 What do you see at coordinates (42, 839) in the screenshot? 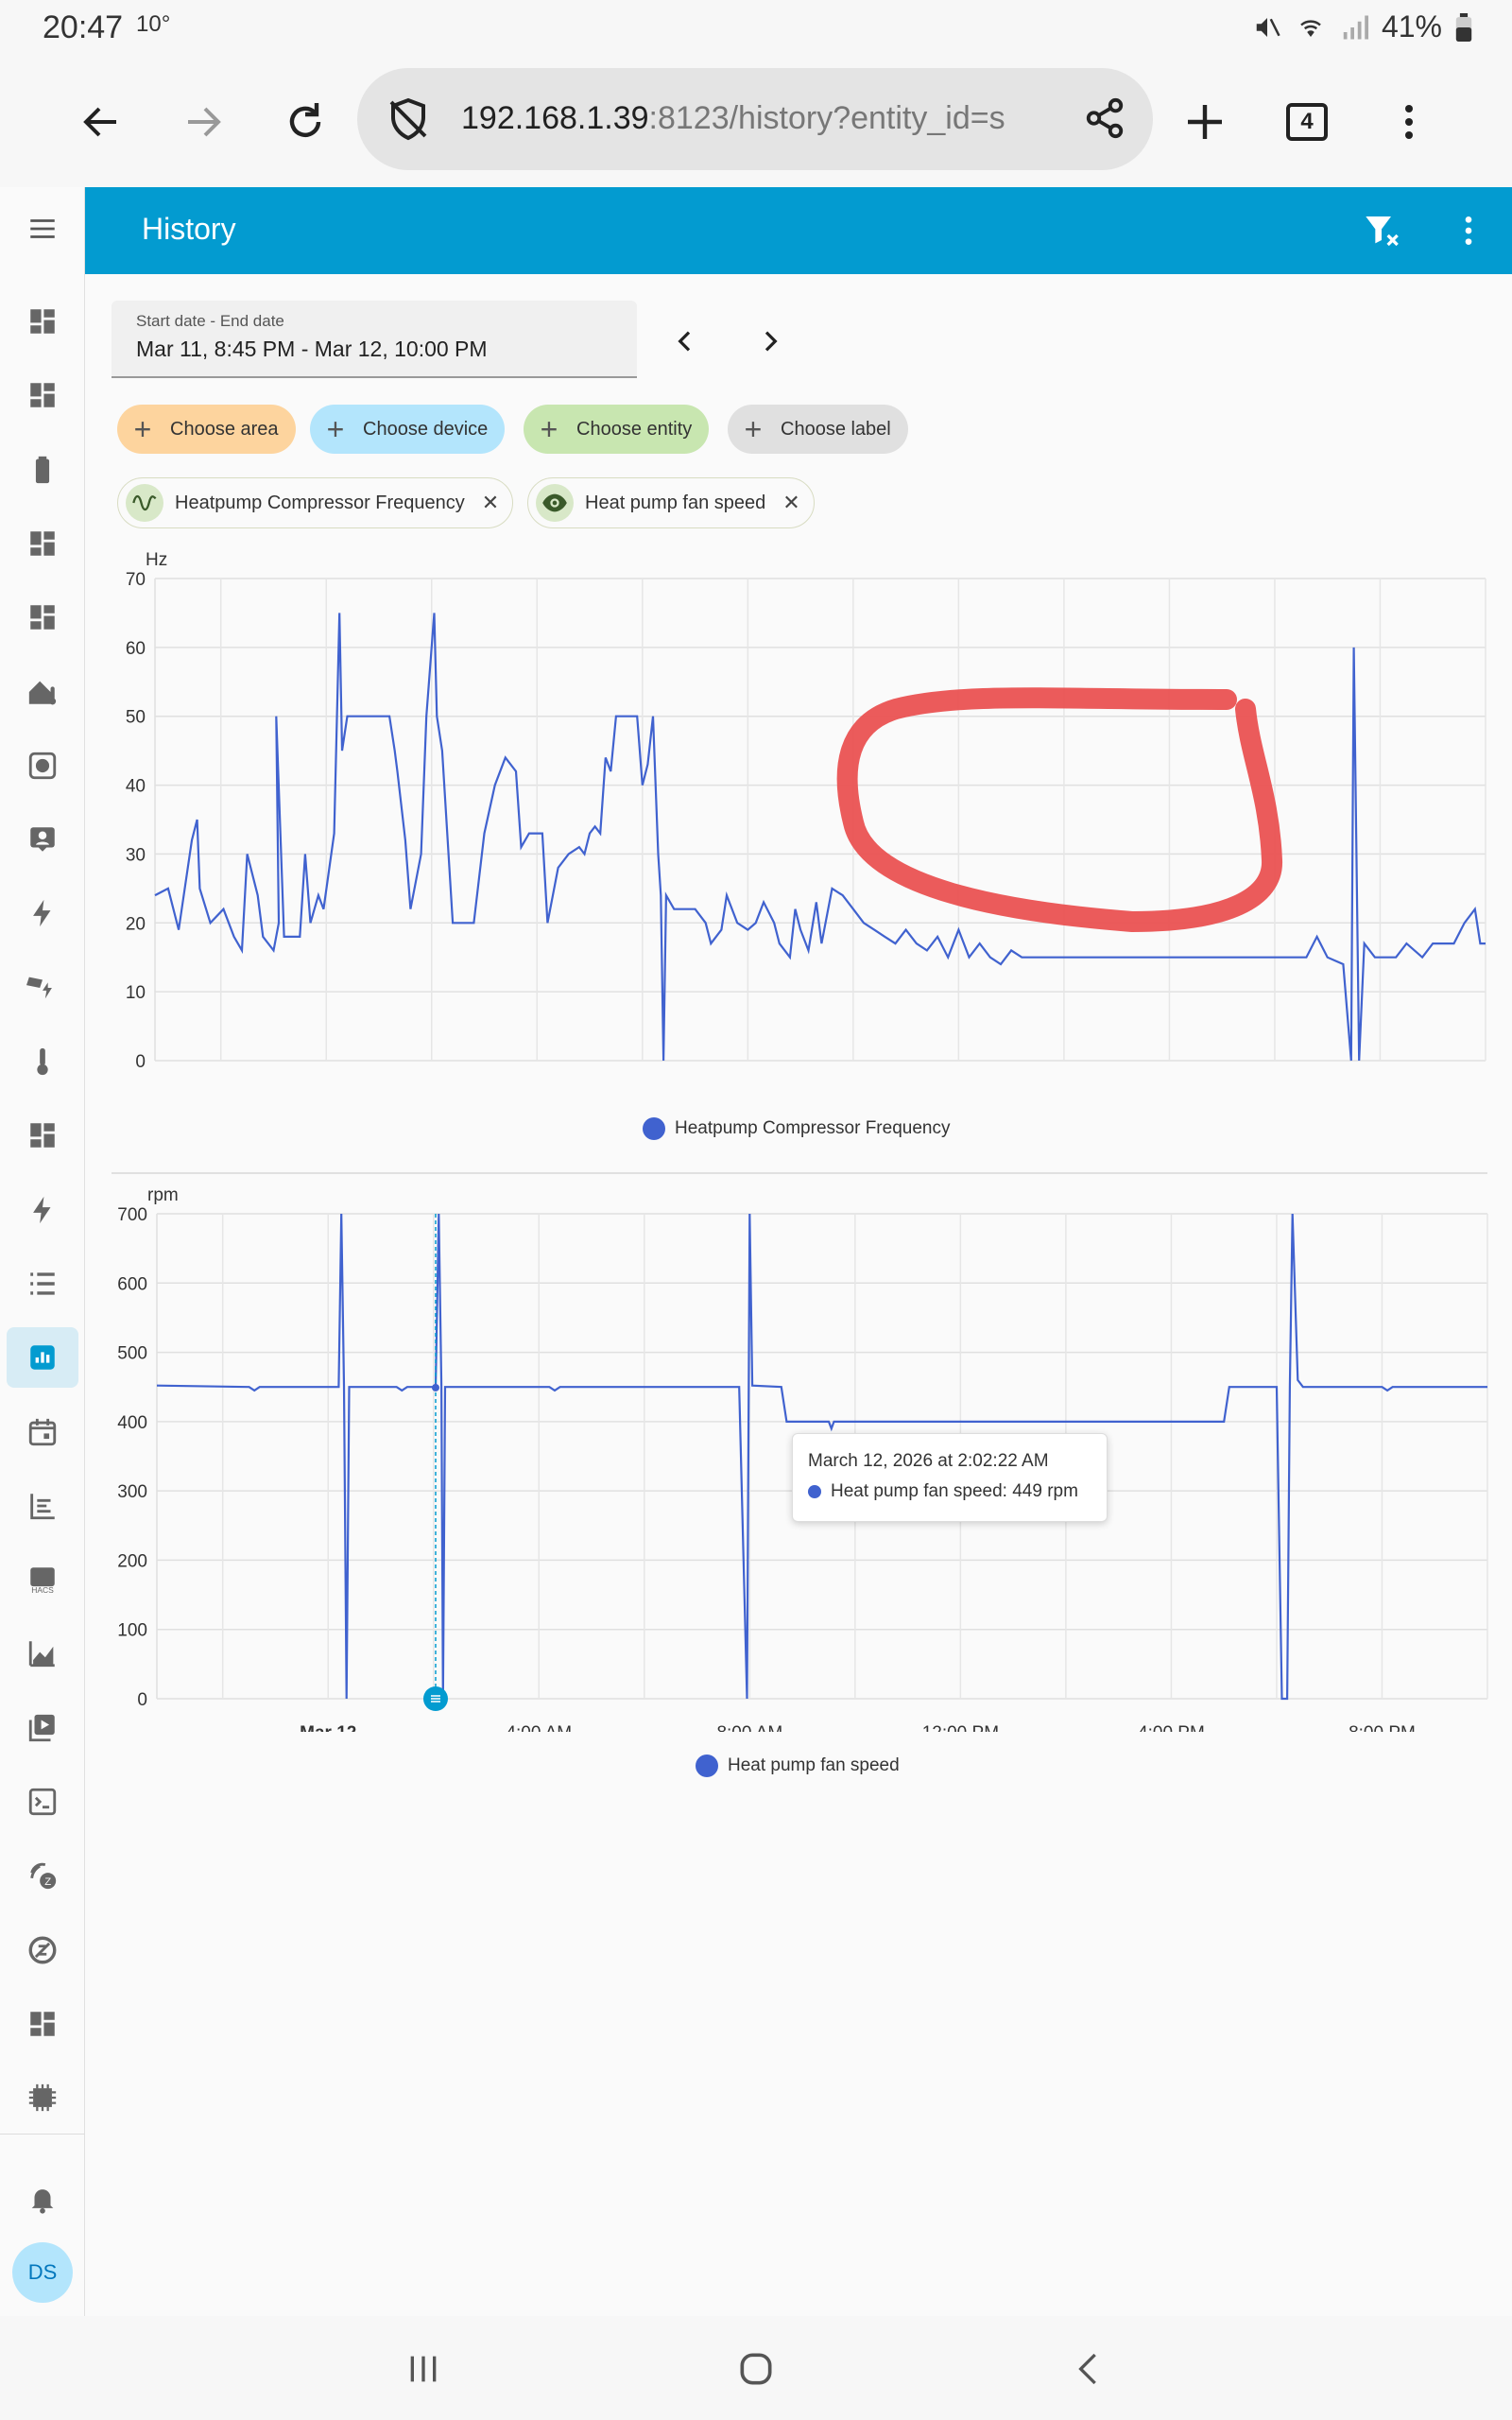
I see `sidebar-item-account-box` at bounding box center [42, 839].